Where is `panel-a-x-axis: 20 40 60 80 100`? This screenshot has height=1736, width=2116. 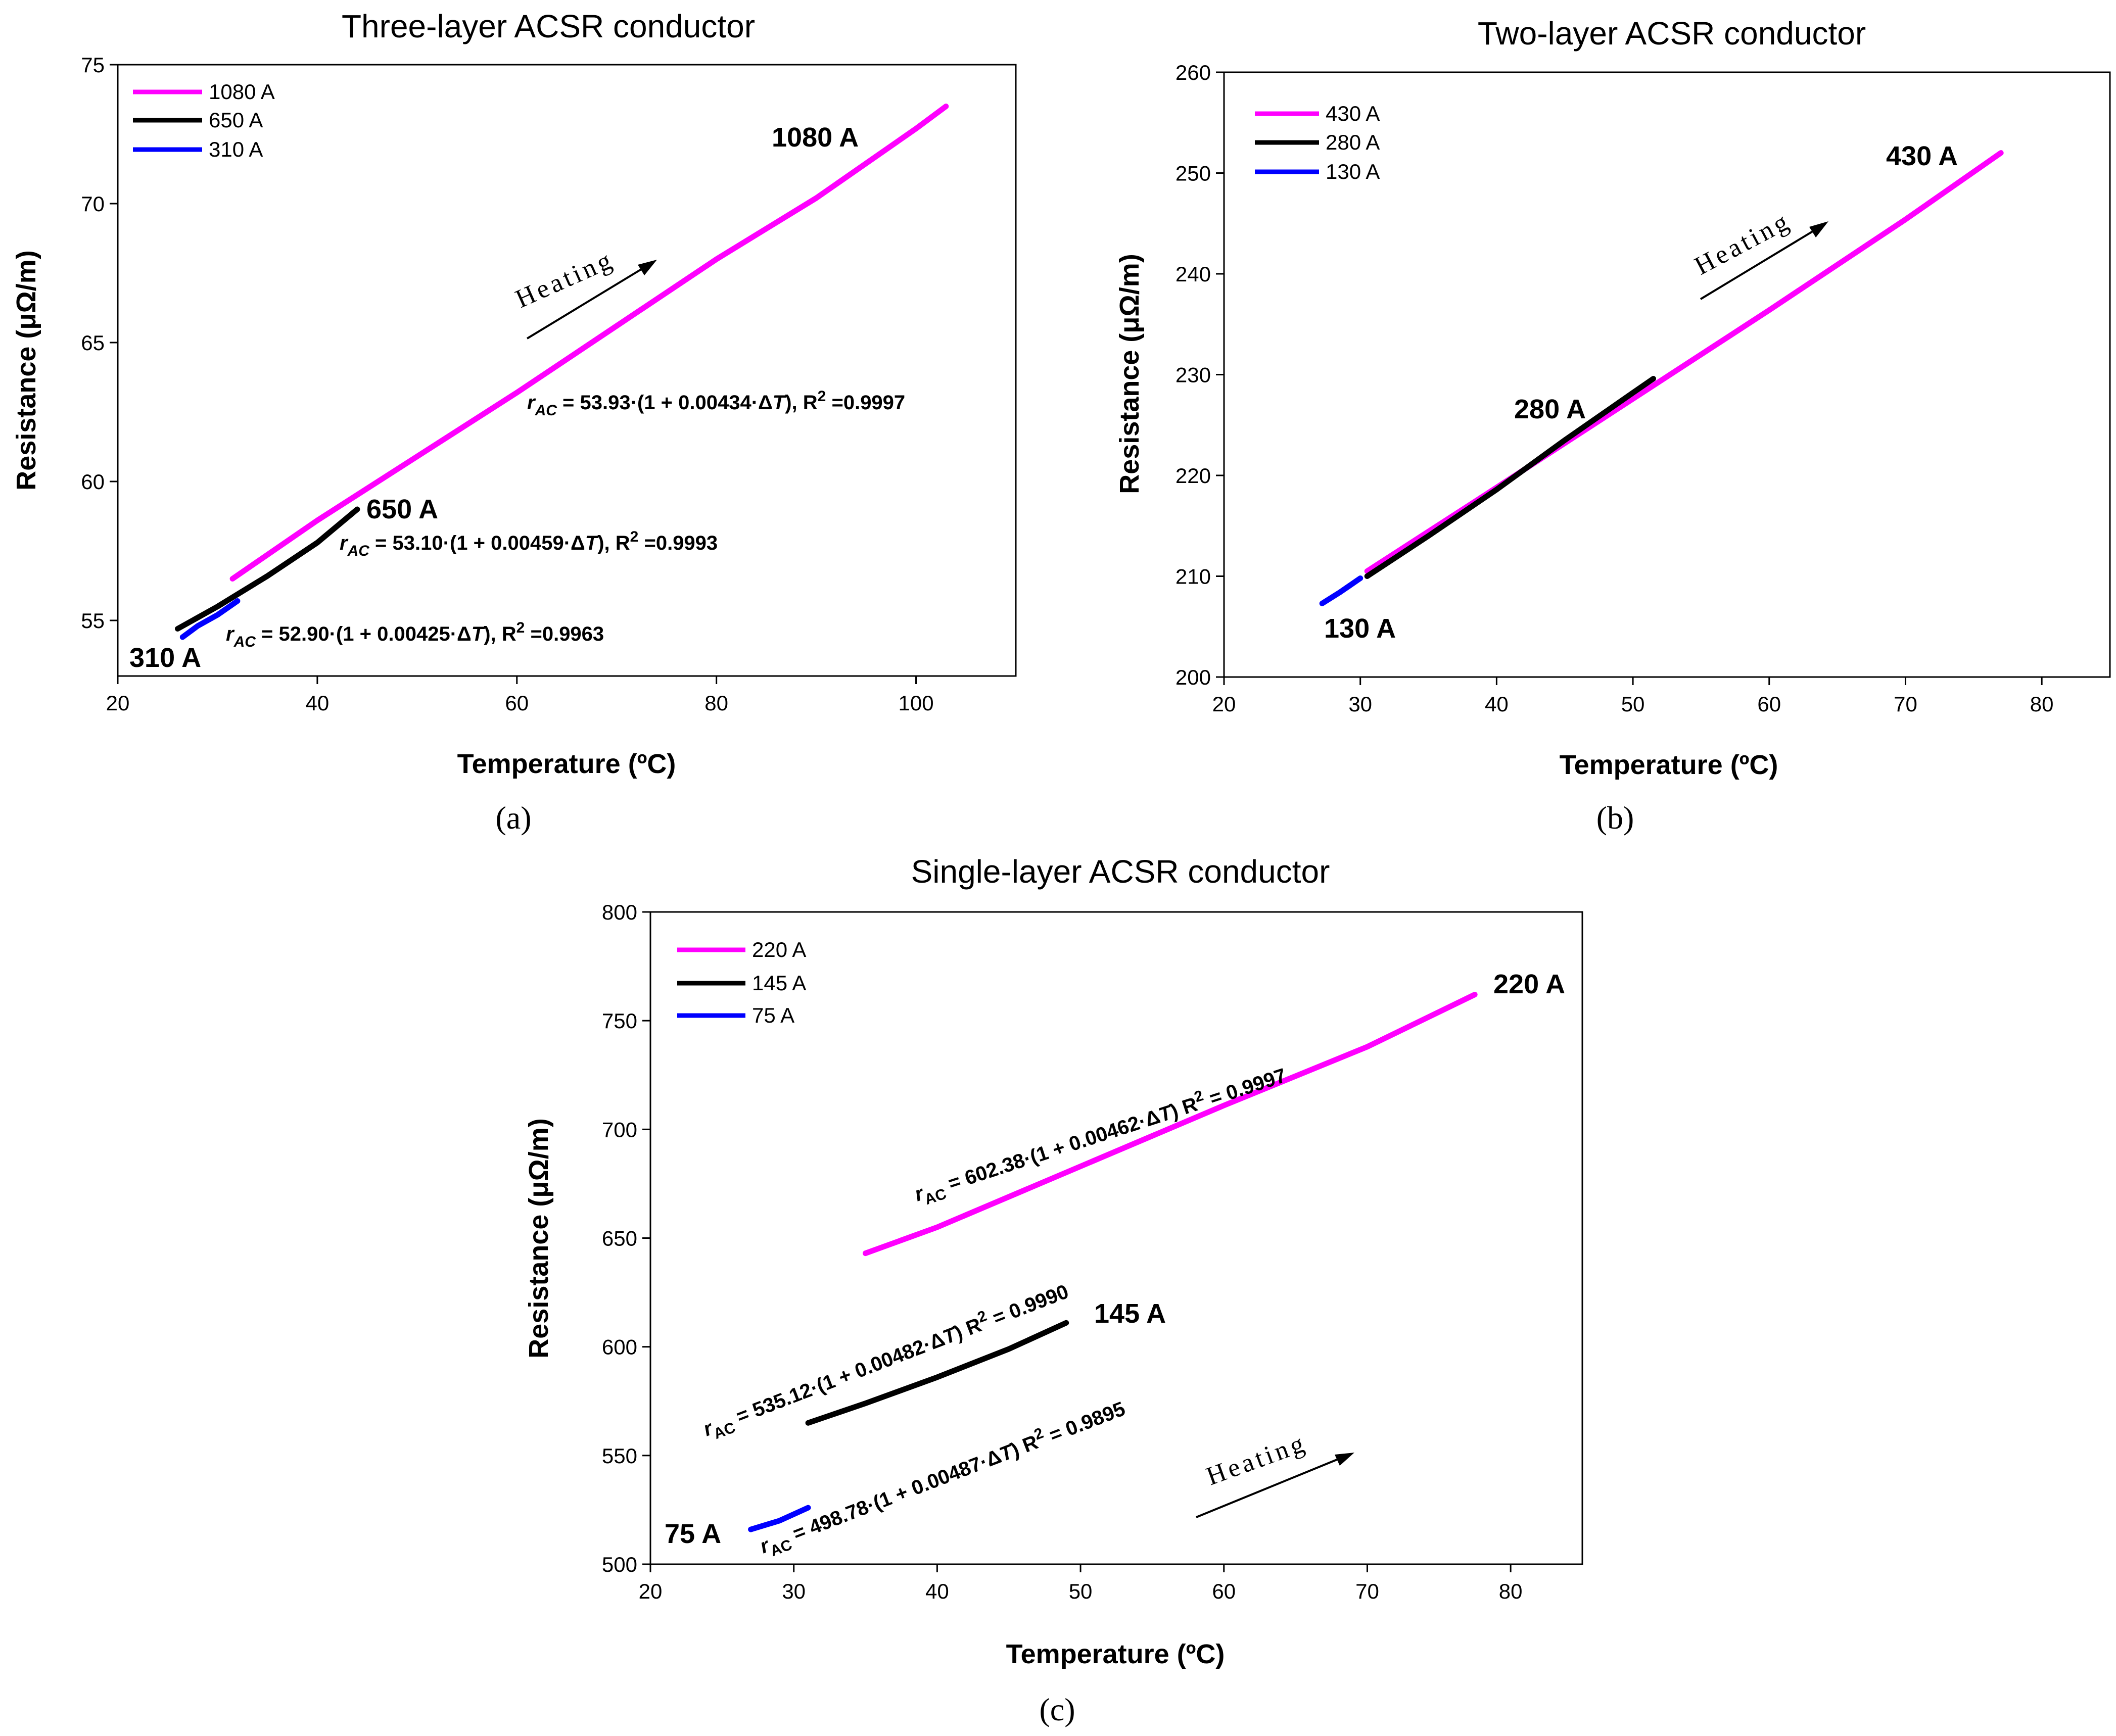
panel-a-x-axis: 20 40 60 80 100 is located at coordinates (520, 695).